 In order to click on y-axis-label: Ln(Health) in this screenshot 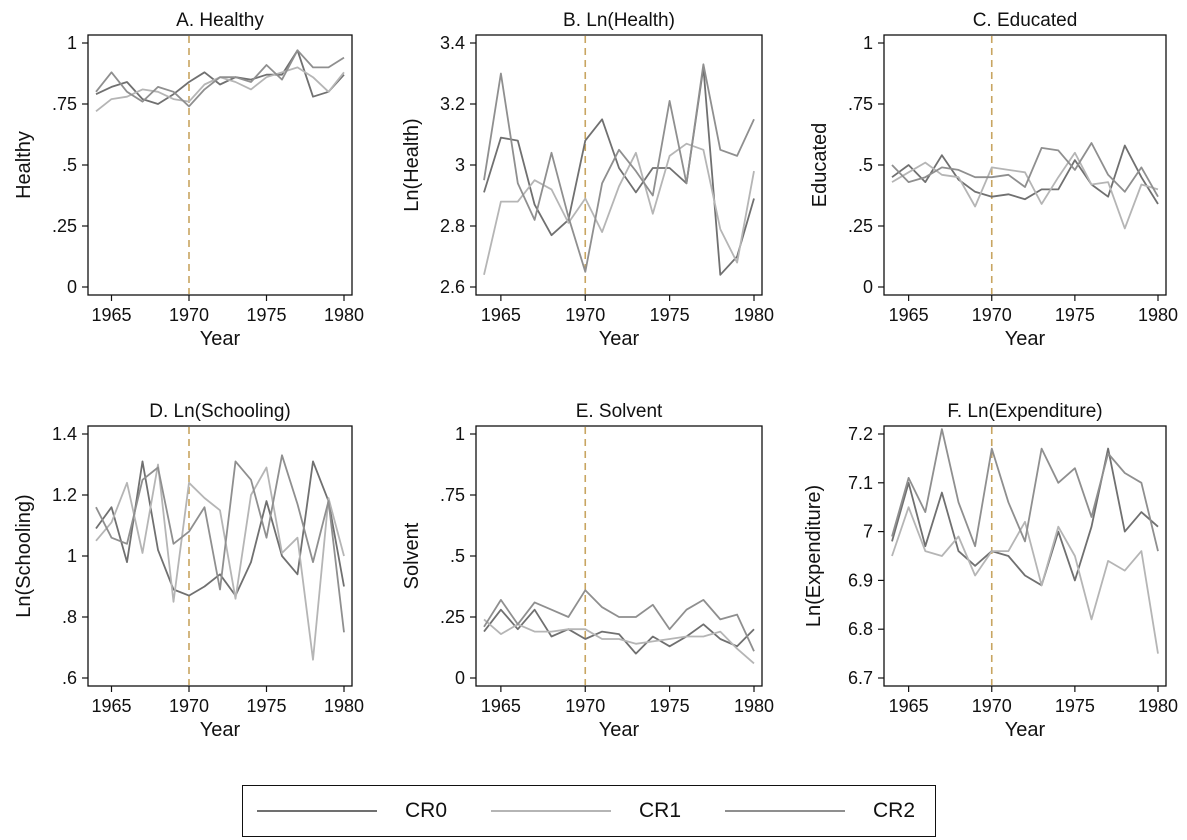, I will do `click(412, 164)`.